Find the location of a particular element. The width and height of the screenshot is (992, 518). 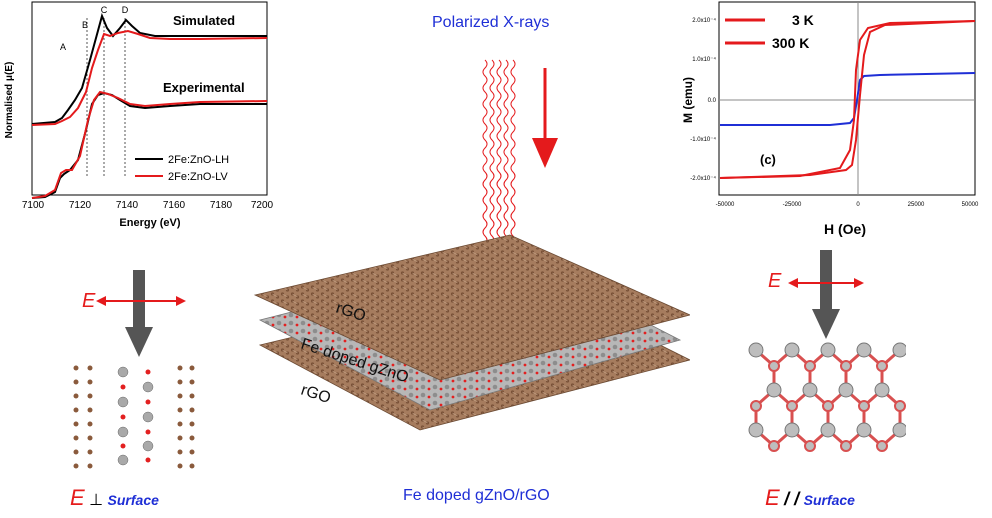

simulated-label: Simulated is located at coordinates (204, 20).